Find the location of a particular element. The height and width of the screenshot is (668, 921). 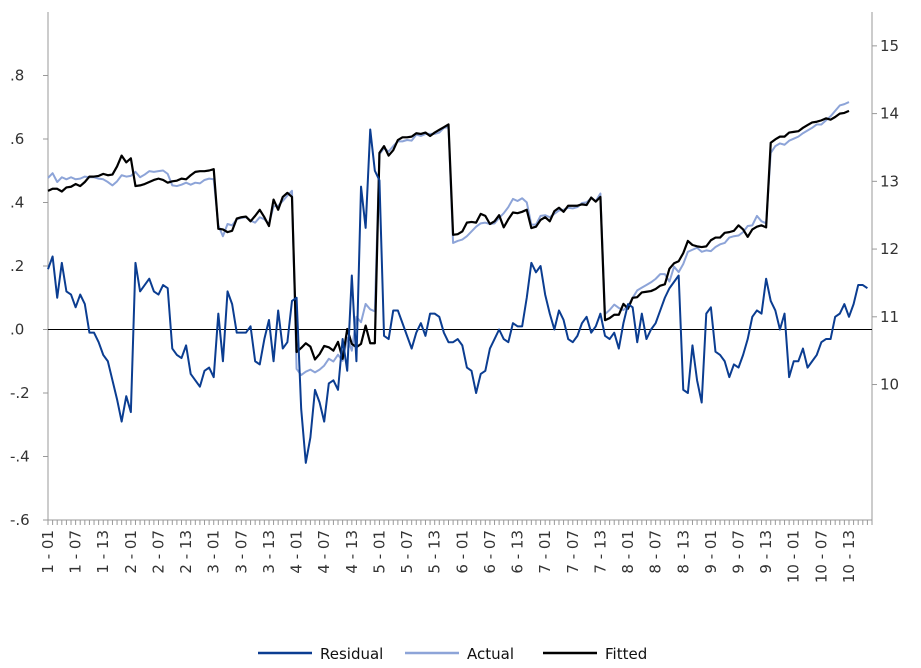

right-tick-label: 15 is located at coordinates (889, 46).